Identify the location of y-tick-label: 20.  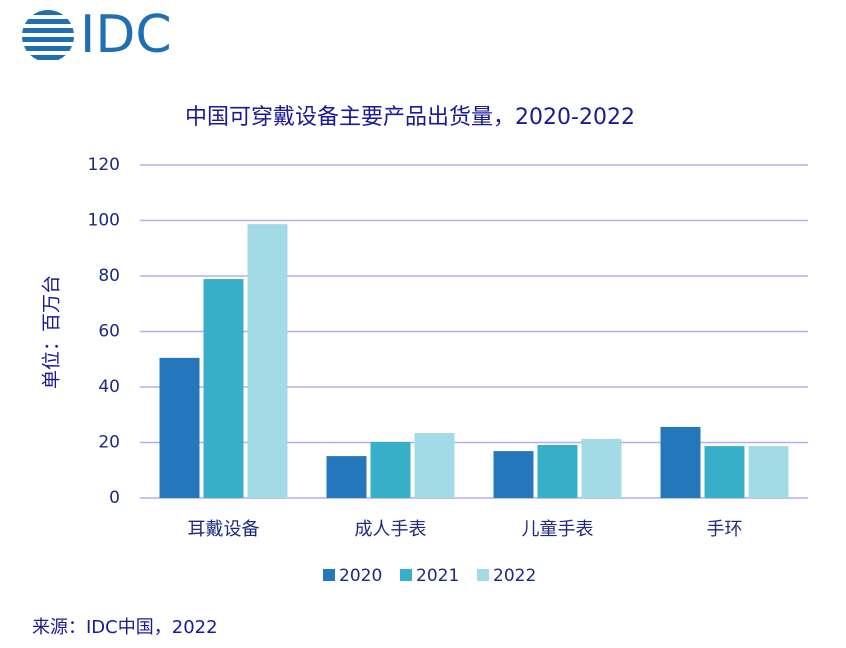
(109, 443).